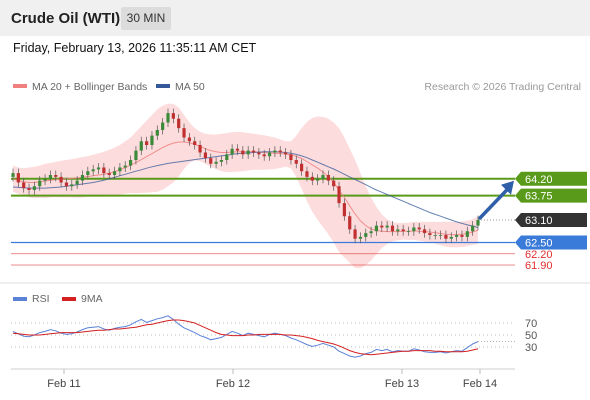 The height and width of the screenshot is (400, 590). Describe the element at coordinates (539, 255) in the screenshot. I see `minor-level-value: 62.20` at that location.